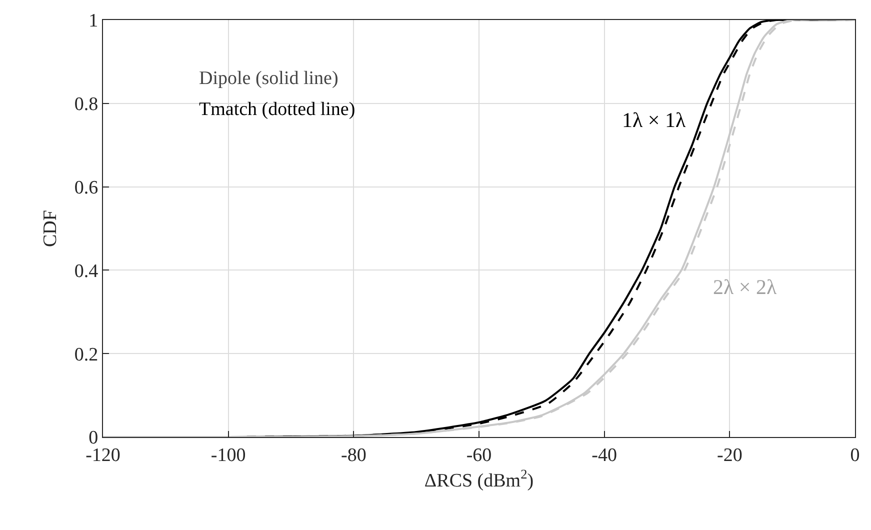 The image size is (871, 530). What do you see at coordinates (353, 455) in the screenshot?
I see `x-tick-label: -80` at bounding box center [353, 455].